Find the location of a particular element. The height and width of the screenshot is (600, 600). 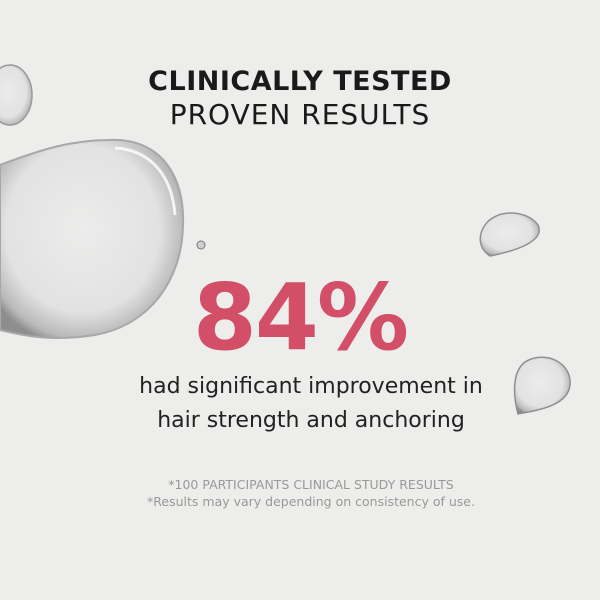

description-line2: hair strength and anchoring is located at coordinates (311, 420).